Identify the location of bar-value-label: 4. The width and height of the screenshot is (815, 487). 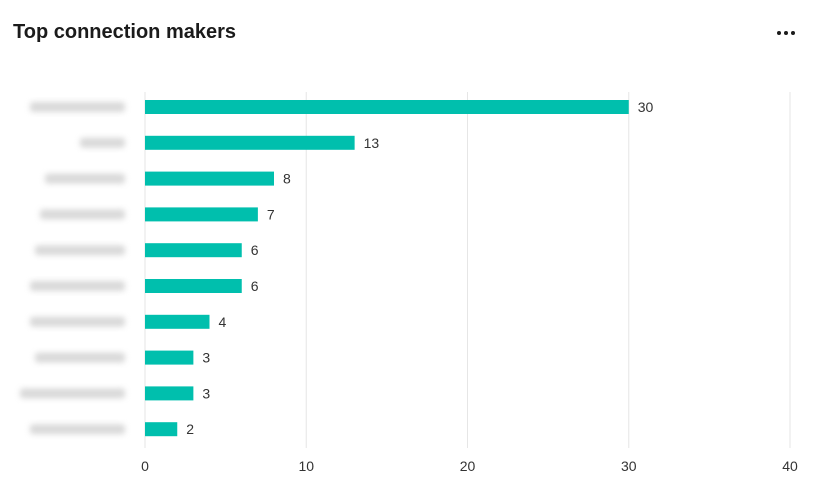
(223, 322).